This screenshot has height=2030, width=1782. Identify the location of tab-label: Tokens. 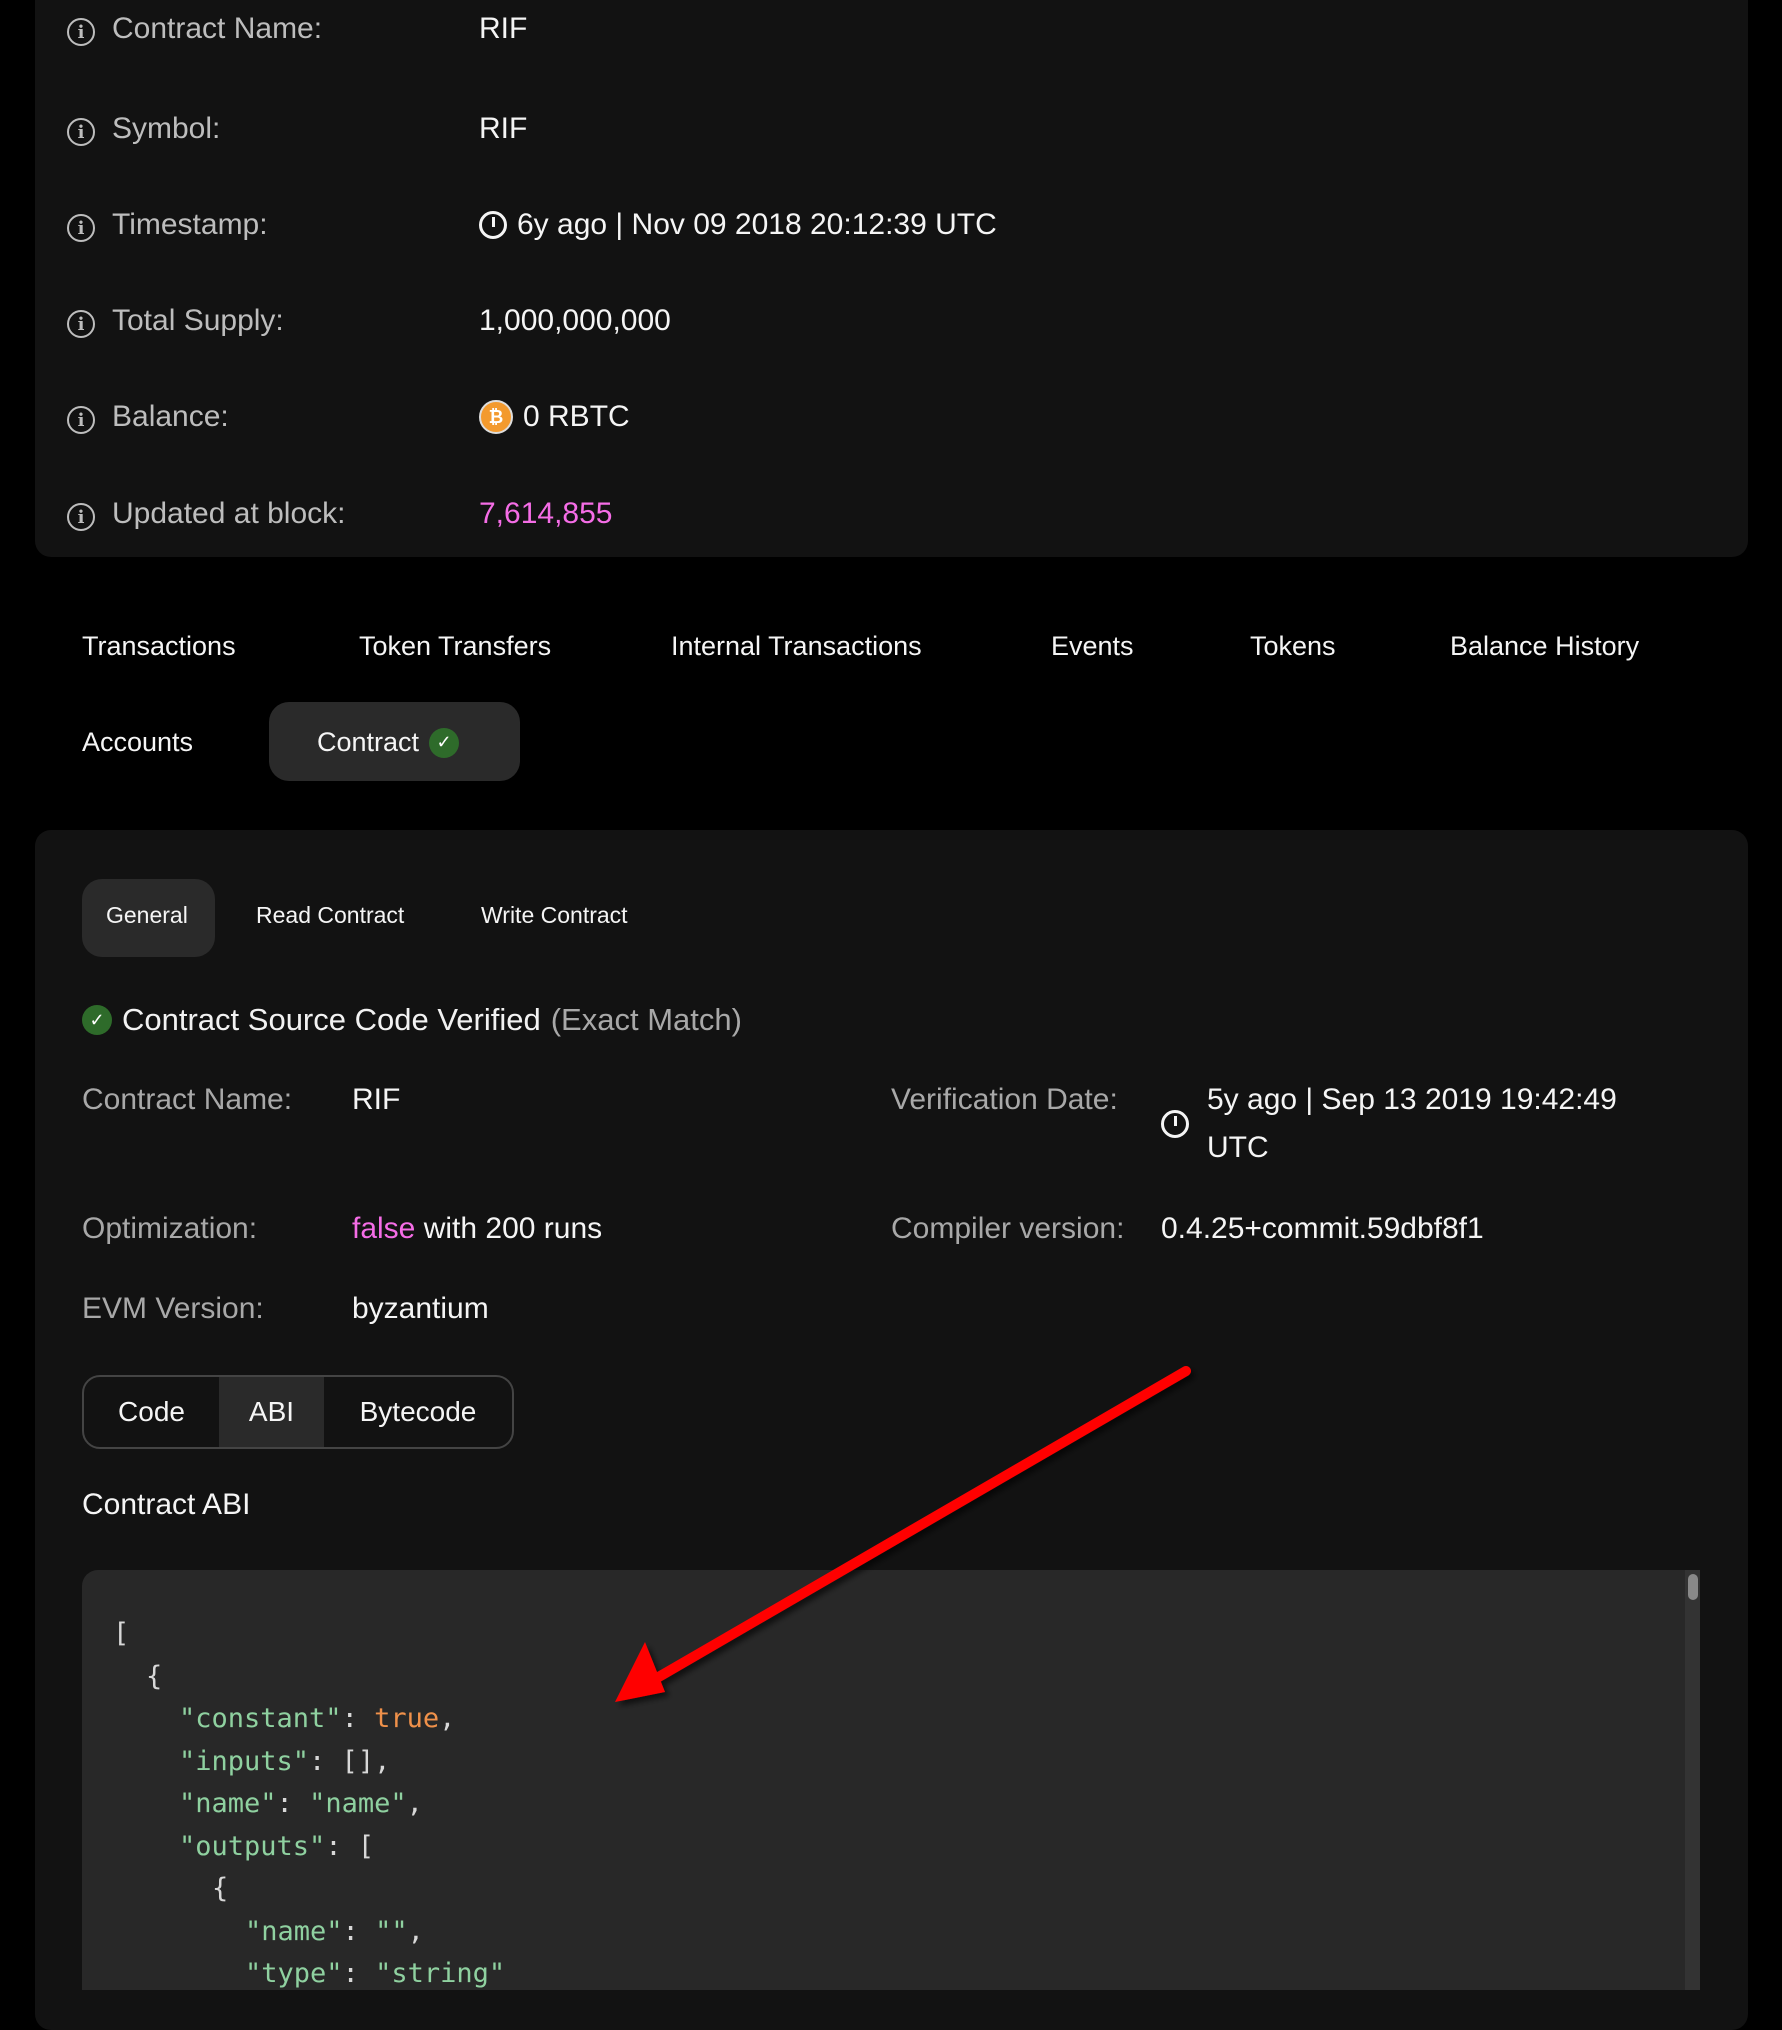
(1293, 646).